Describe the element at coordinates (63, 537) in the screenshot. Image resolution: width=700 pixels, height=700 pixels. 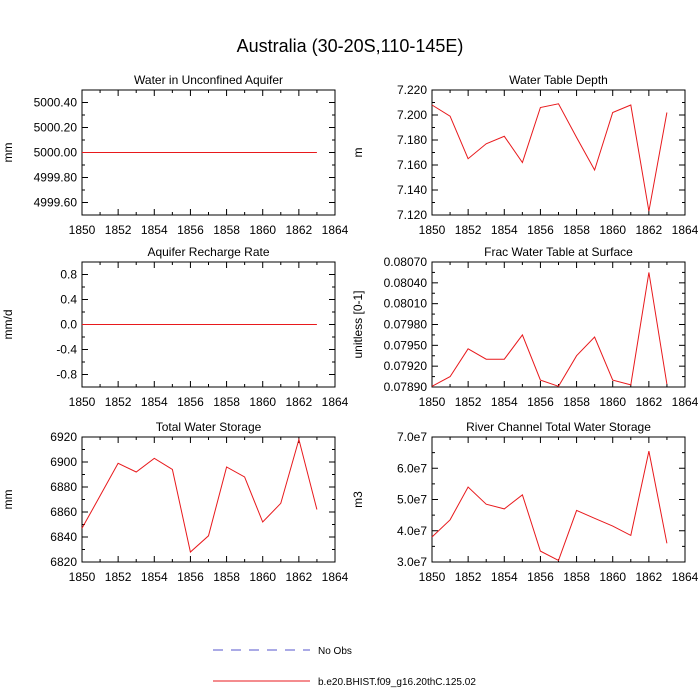
I see `y-tick-label: 6840` at that location.